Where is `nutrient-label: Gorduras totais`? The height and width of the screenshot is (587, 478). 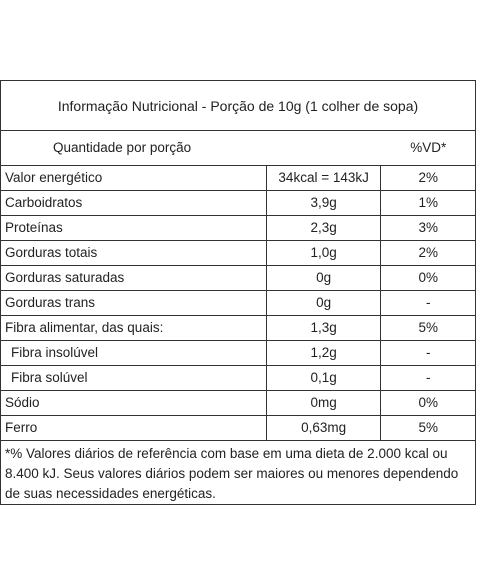
nutrient-label: Gorduras totais is located at coordinates (134, 253).